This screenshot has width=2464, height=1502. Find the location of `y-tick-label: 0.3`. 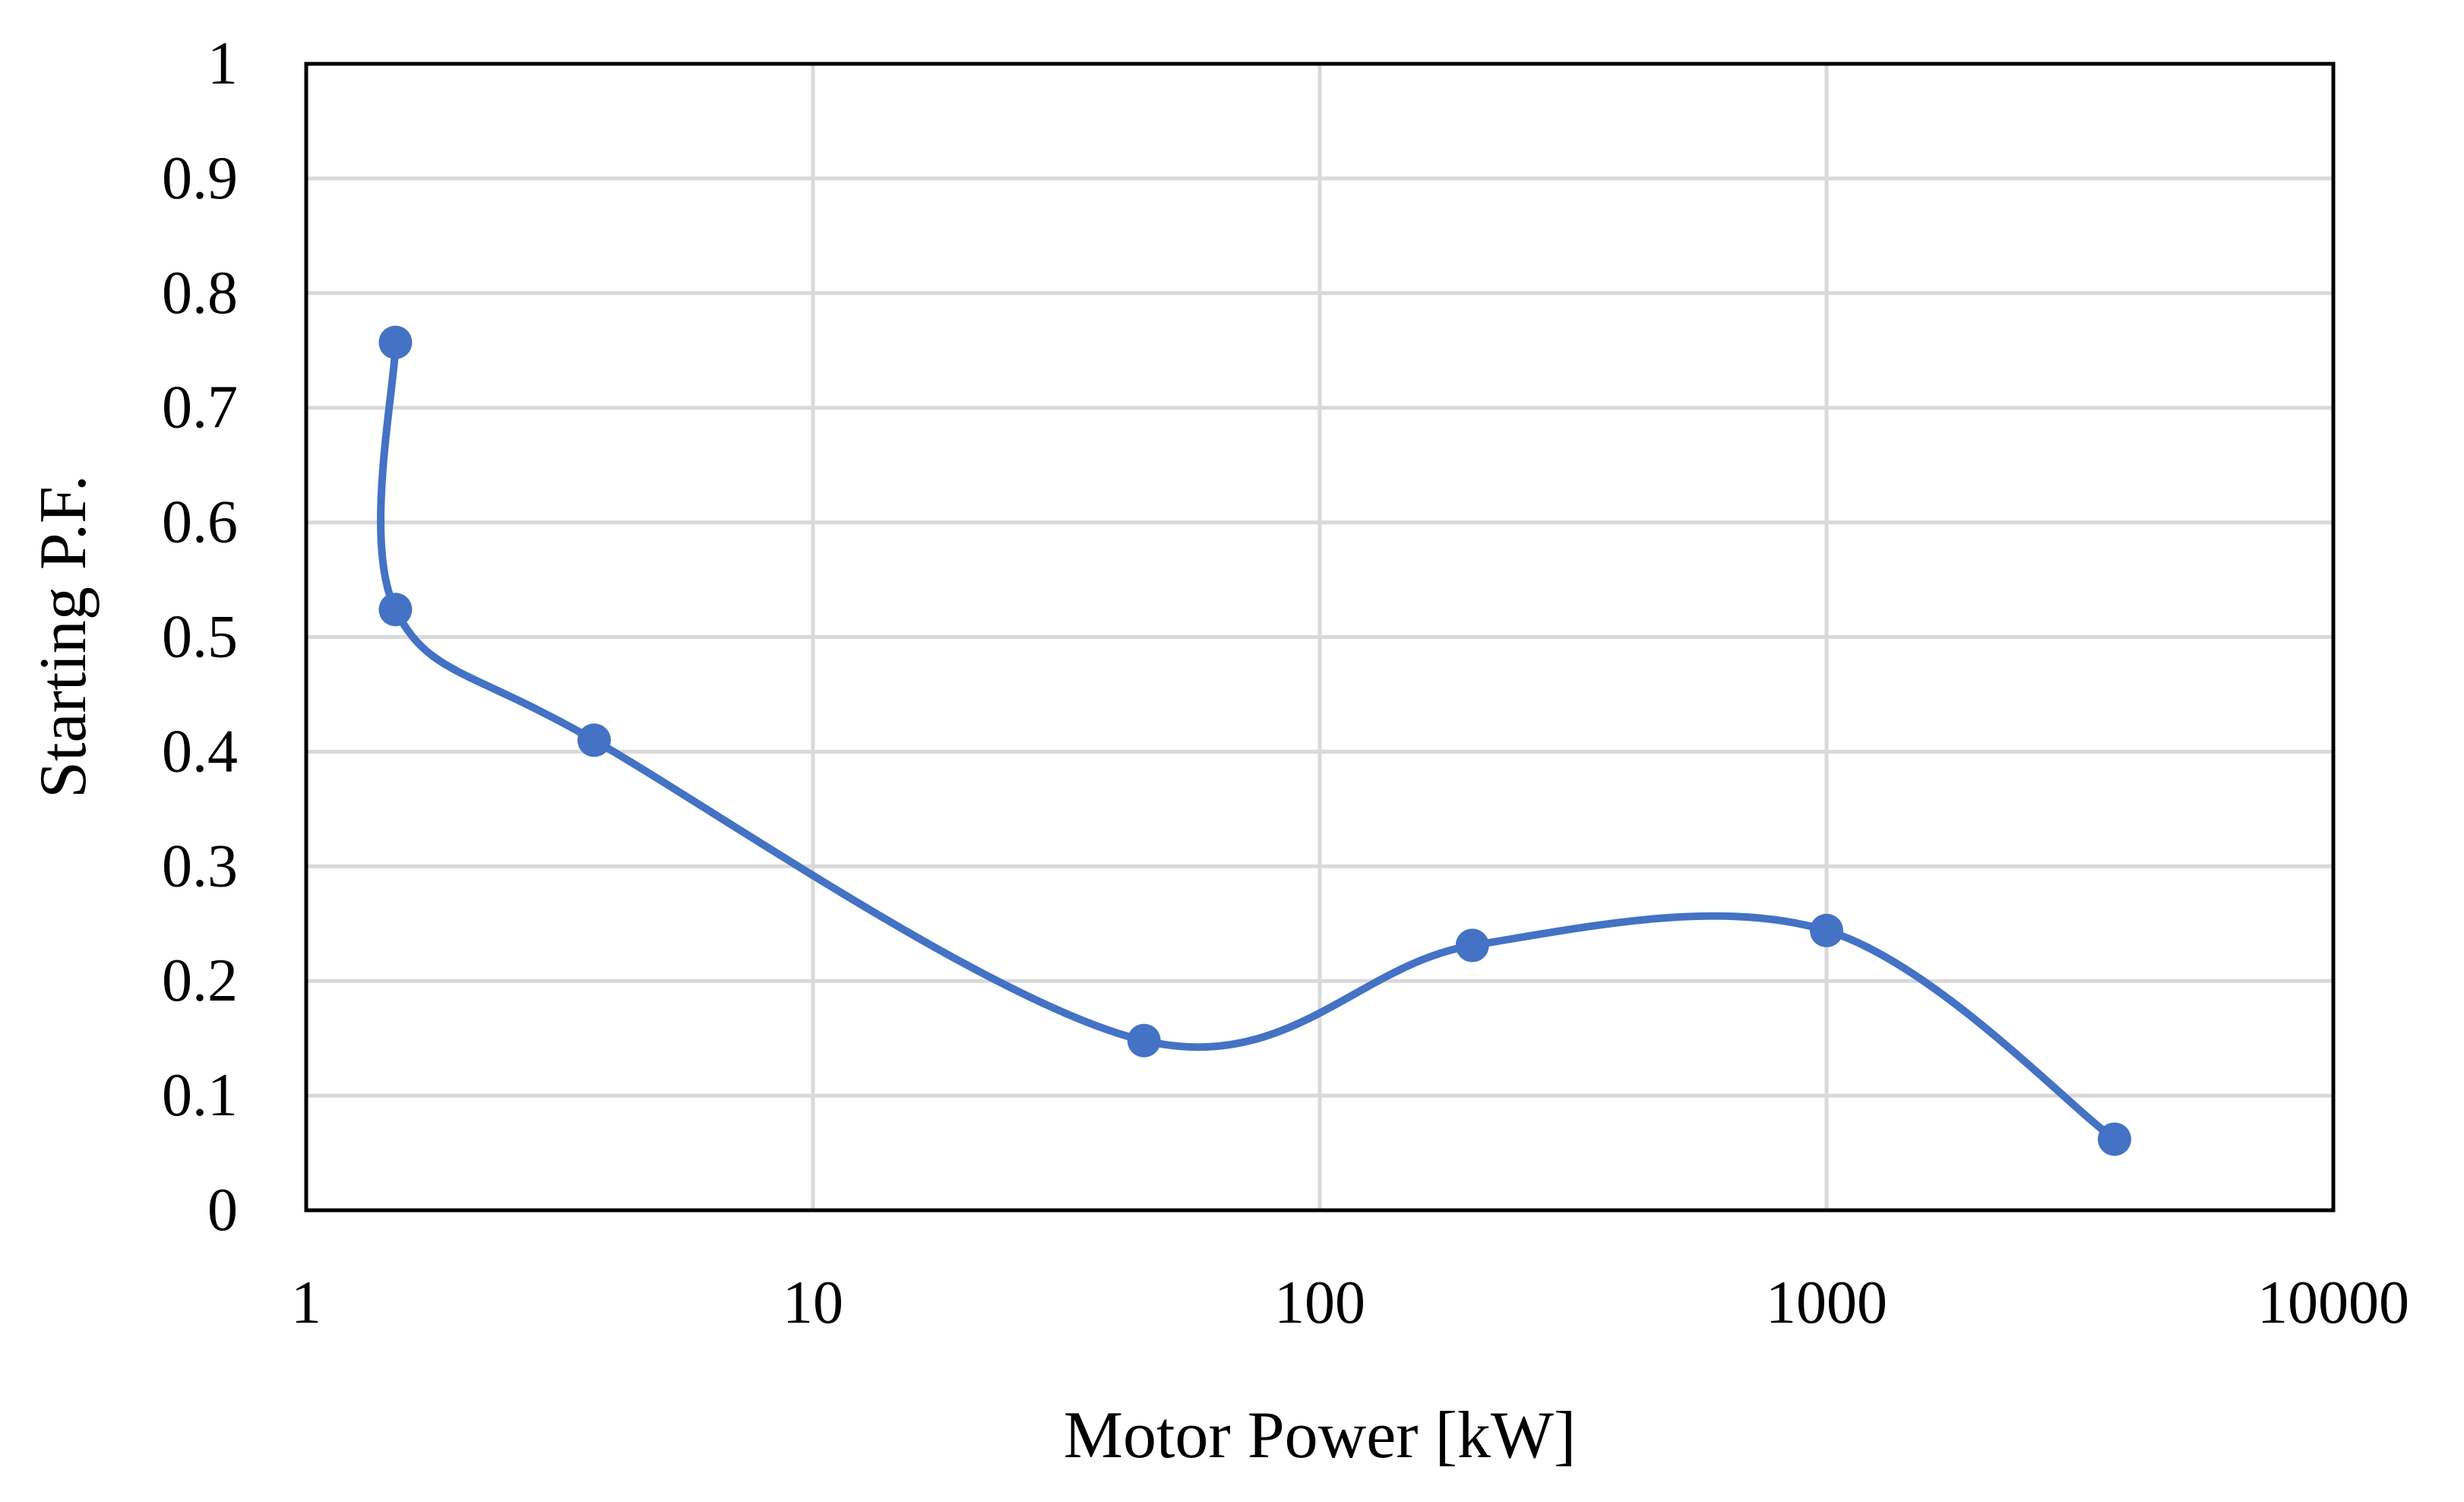

y-tick-label: 0.3 is located at coordinates (200, 866).